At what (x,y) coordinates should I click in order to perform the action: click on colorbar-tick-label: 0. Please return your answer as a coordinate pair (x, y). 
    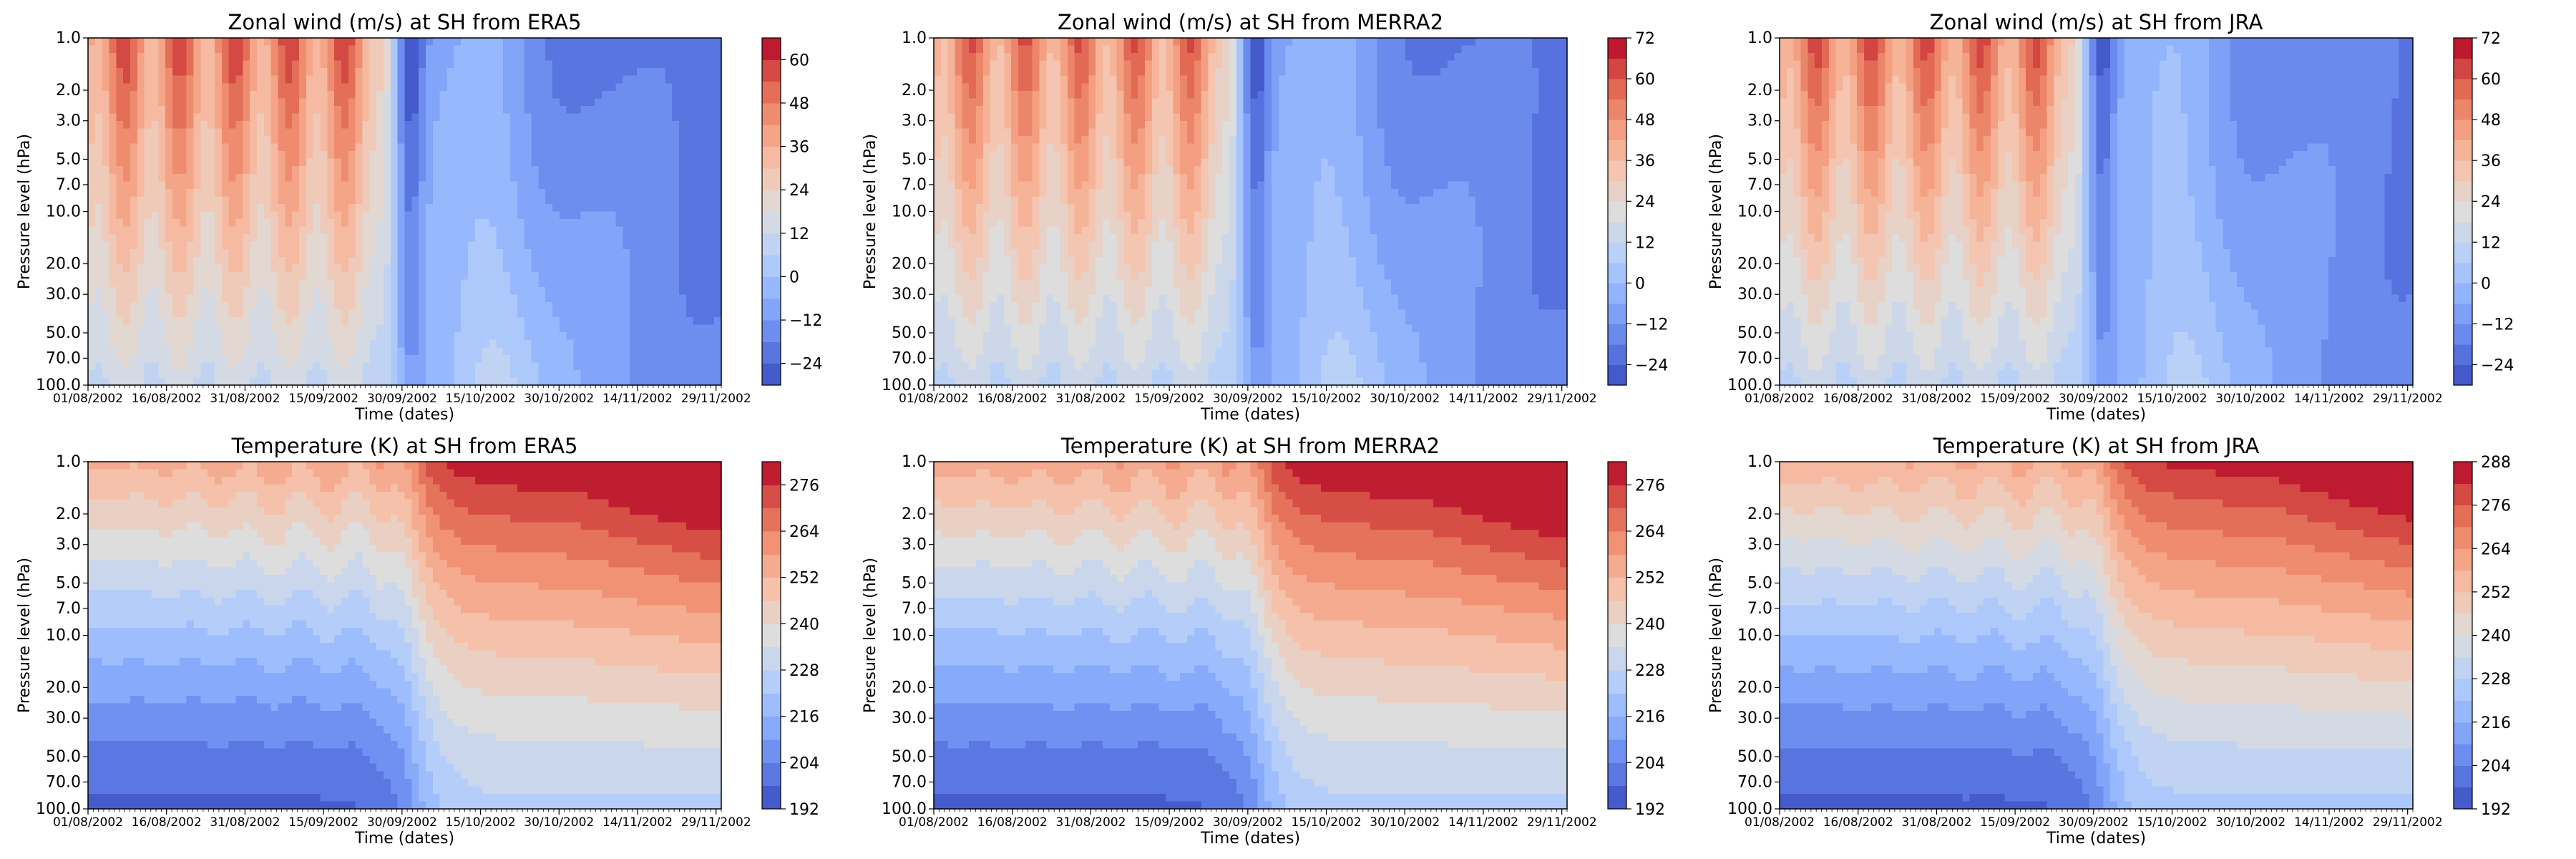
    Looking at the image, I should click on (794, 277).